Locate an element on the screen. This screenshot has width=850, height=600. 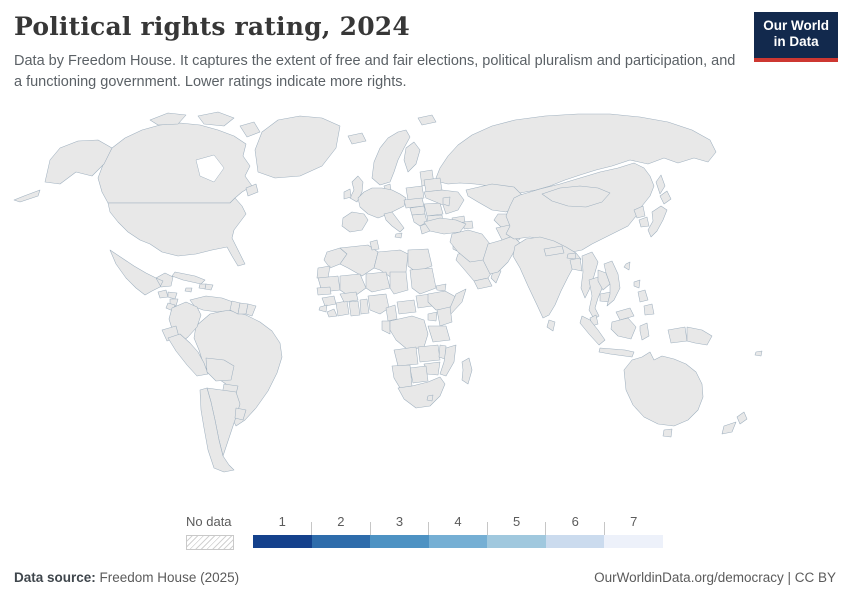
country-togo-benin is located at coordinates (364, 306).